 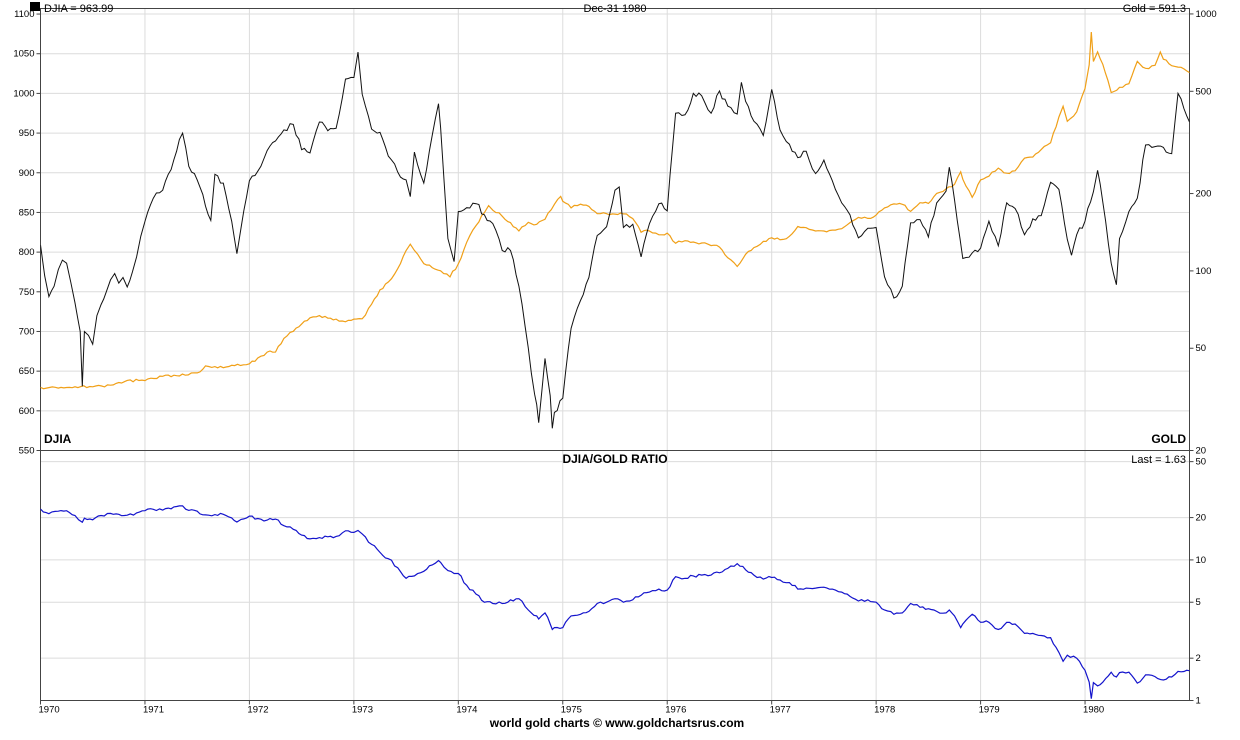 What do you see at coordinates (1201, 462) in the screenshot?
I see `ratio-axis-tick-label: 50` at bounding box center [1201, 462].